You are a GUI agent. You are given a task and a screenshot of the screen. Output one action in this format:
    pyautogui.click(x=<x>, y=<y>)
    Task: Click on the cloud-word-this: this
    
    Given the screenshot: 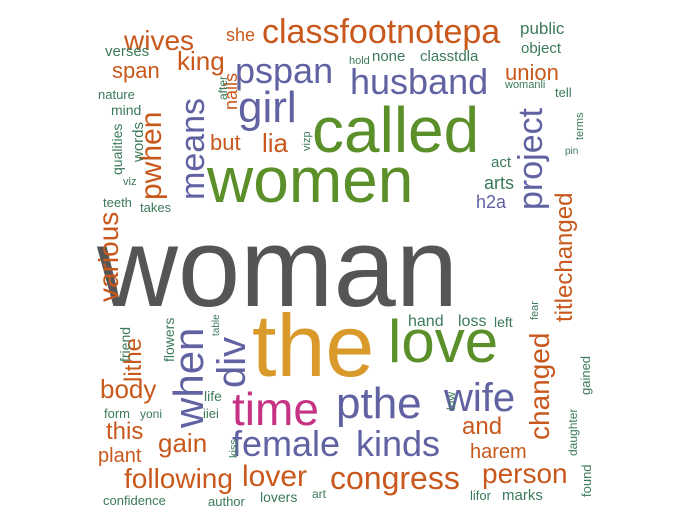 What is the action you would take?
    pyautogui.click(x=125, y=431)
    